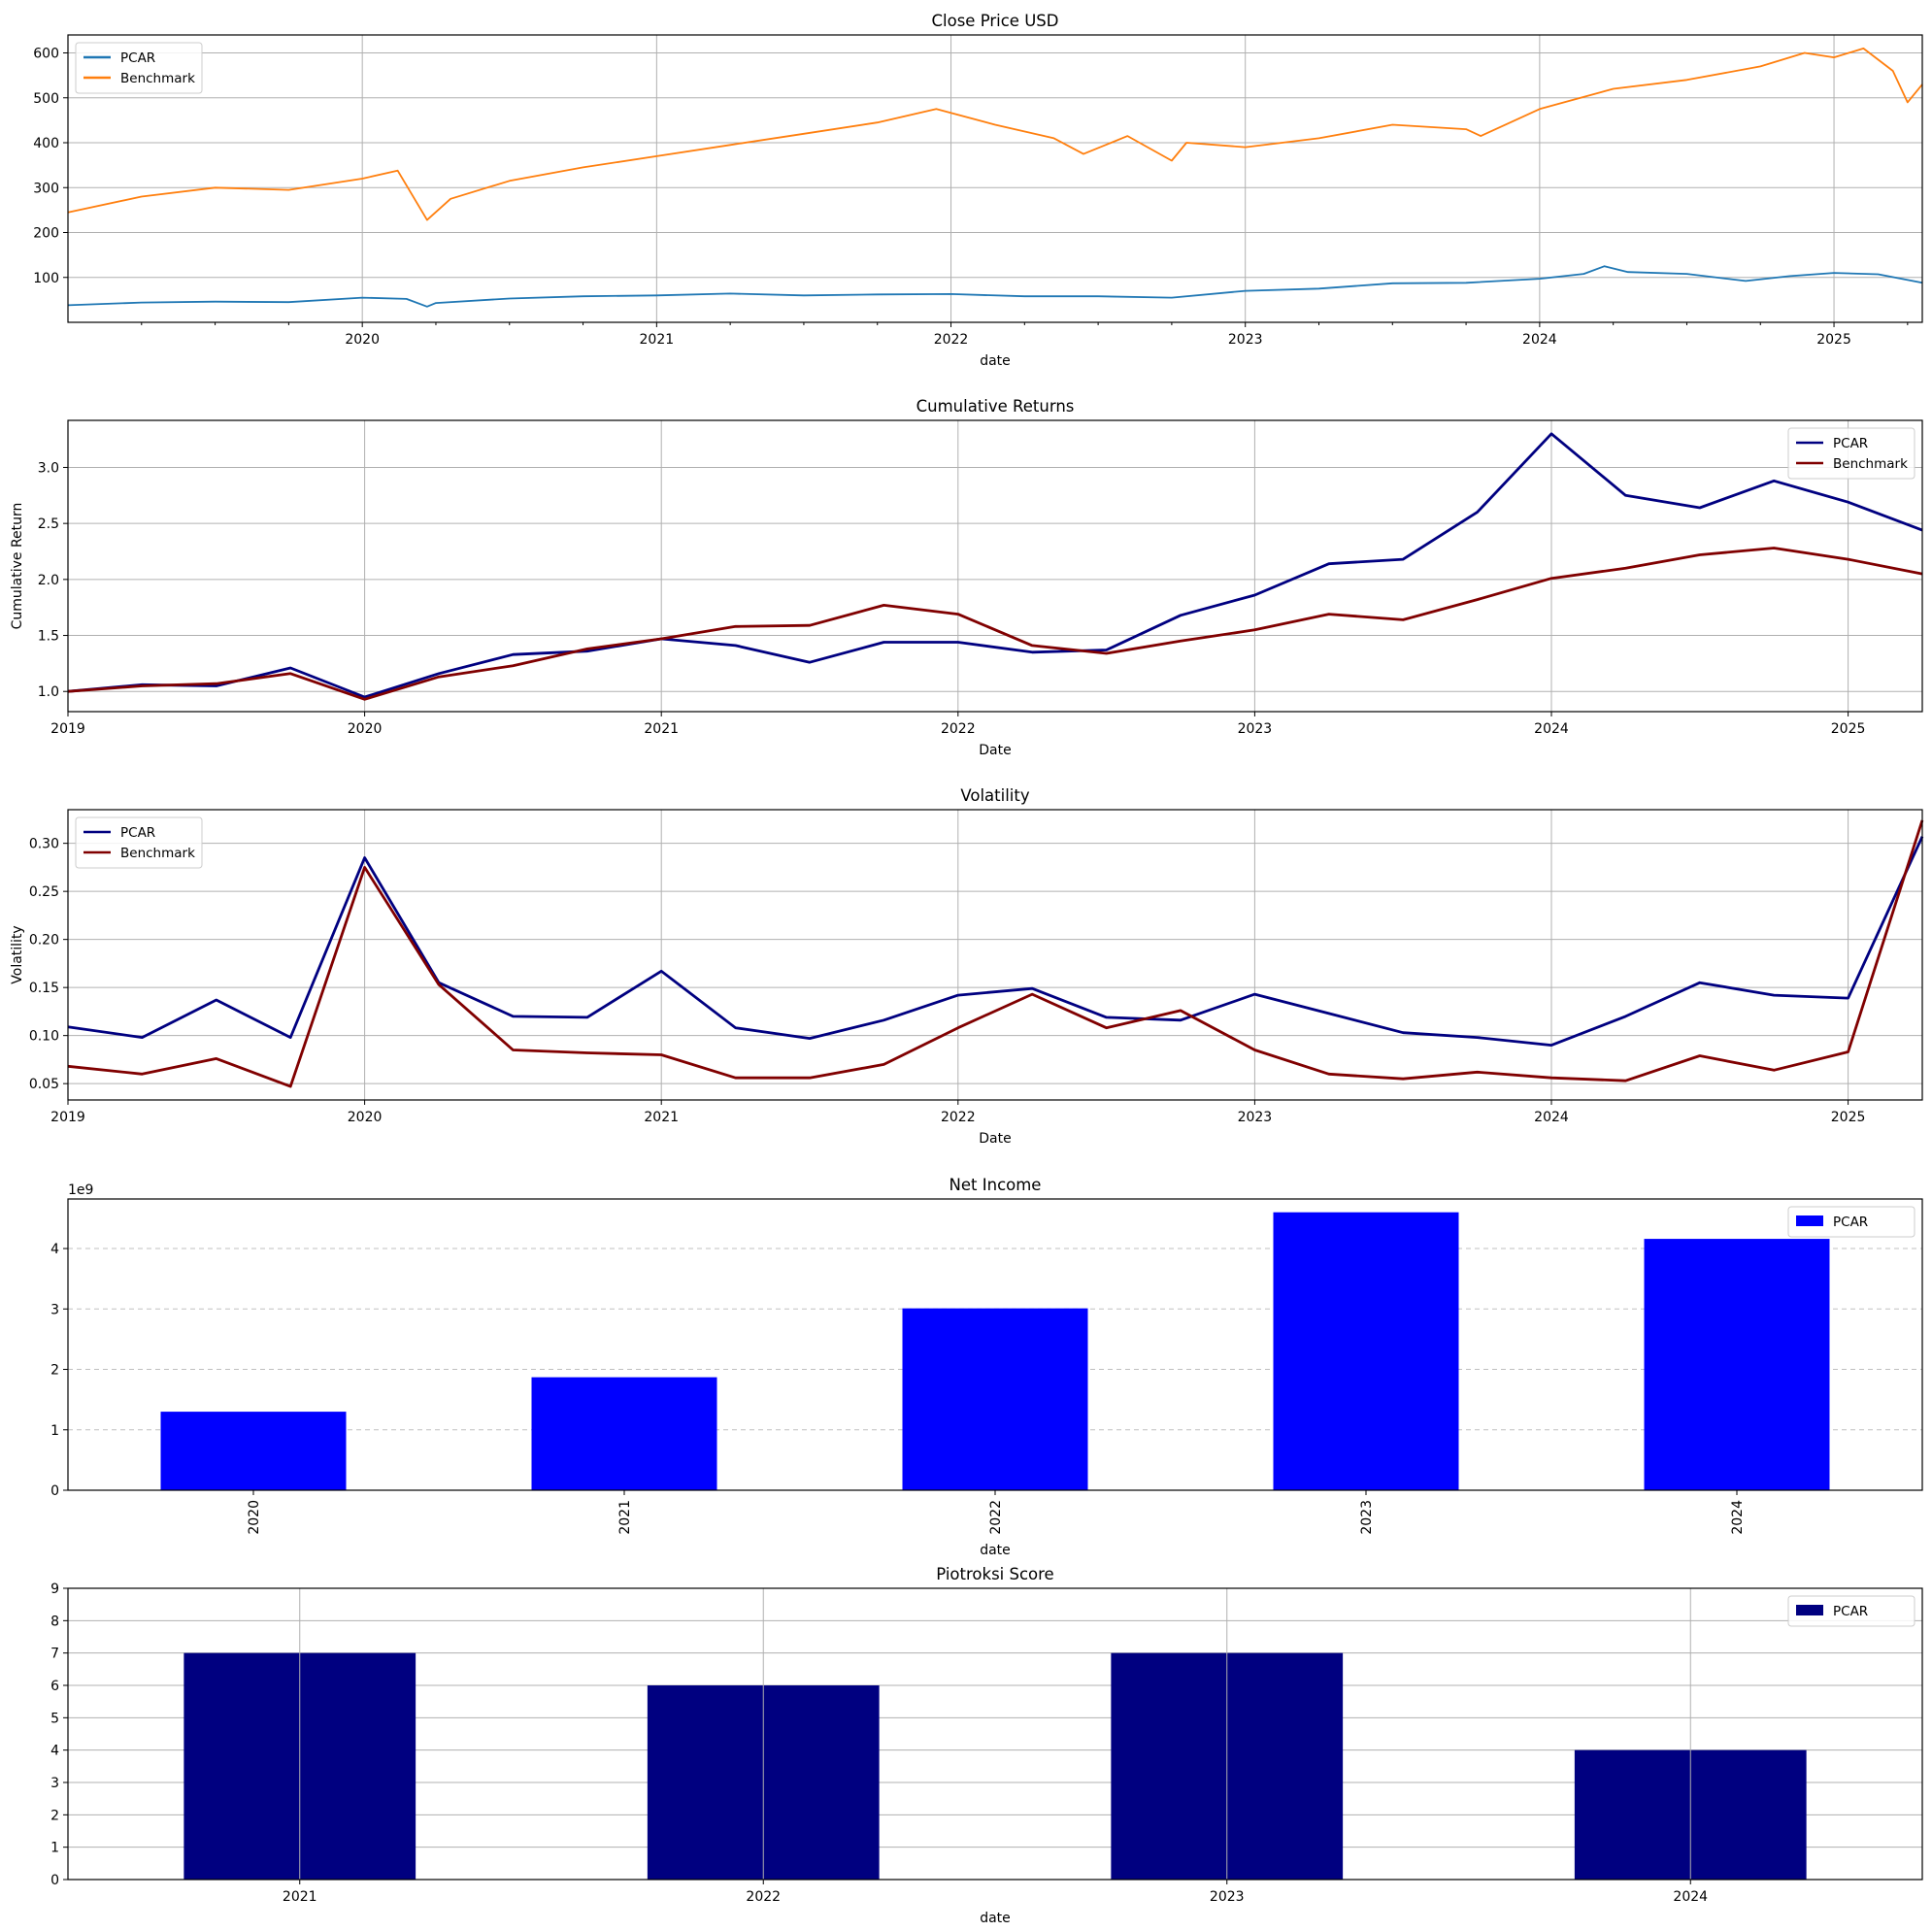 This screenshot has width=1932, height=1931. I want to click on axis-scale-note: 1e9, so click(80, 1190).